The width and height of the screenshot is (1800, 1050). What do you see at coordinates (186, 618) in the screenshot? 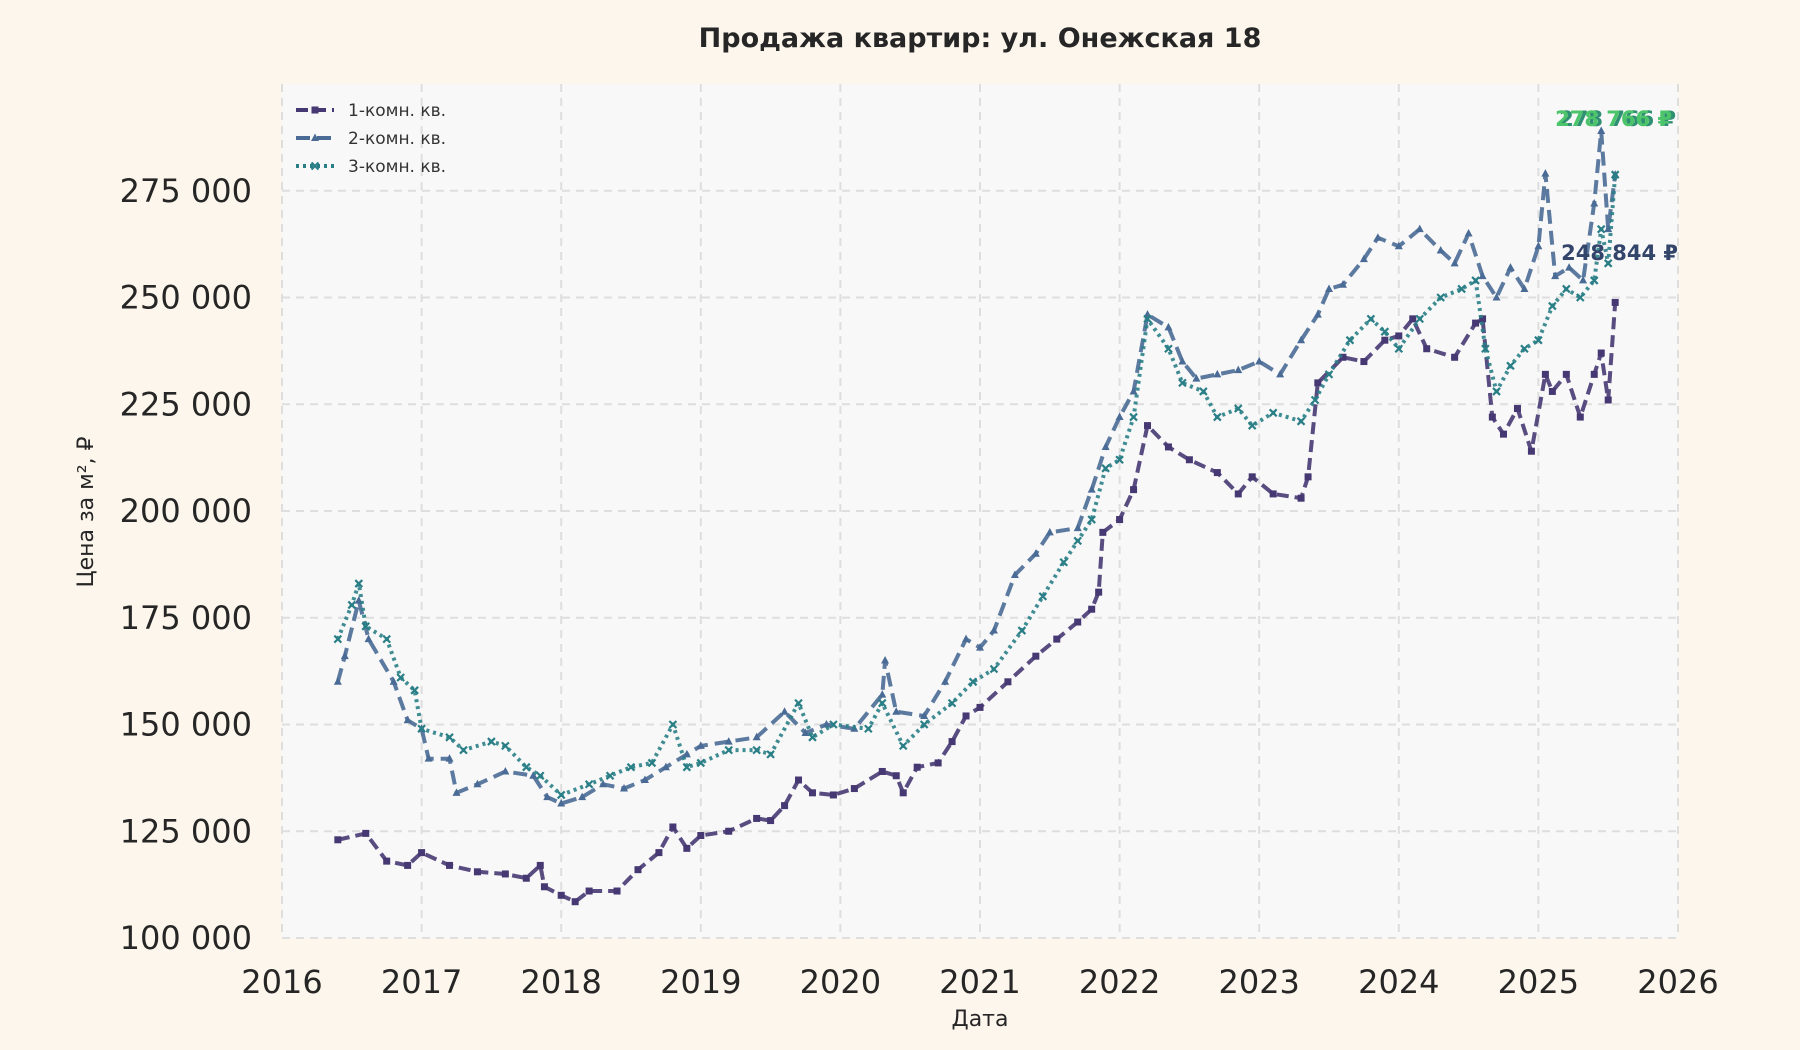
I see `y-tick-label: 175 000` at bounding box center [186, 618].